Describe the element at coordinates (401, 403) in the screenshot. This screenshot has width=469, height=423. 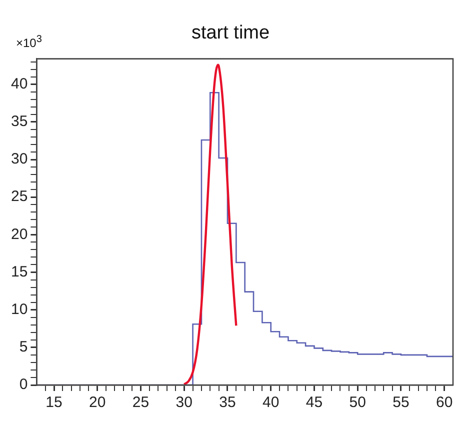
I see `x-tick-label: 55` at that location.